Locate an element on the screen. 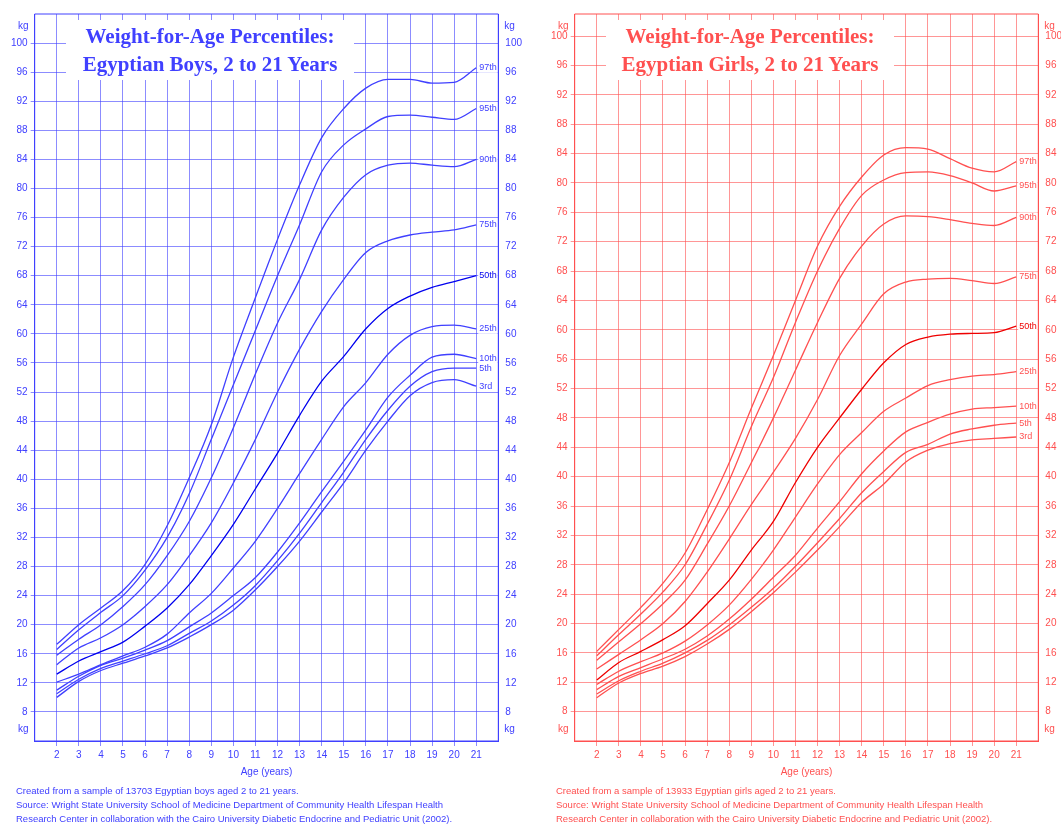 The image size is (1061, 833). series-label: 97th is located at coordinates (488, 67).